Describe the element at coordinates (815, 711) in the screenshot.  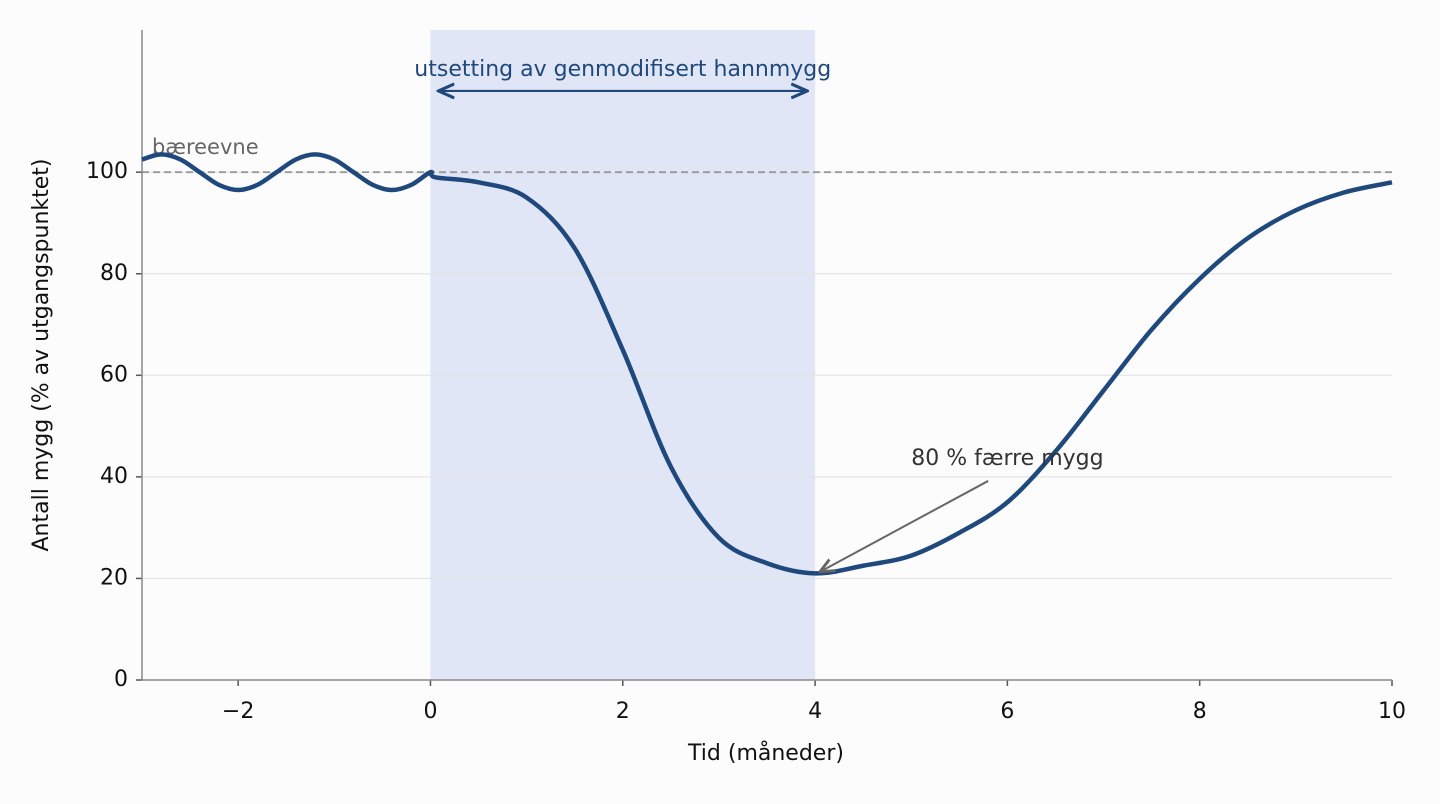
I see `x-tick-label: 4` at that location.